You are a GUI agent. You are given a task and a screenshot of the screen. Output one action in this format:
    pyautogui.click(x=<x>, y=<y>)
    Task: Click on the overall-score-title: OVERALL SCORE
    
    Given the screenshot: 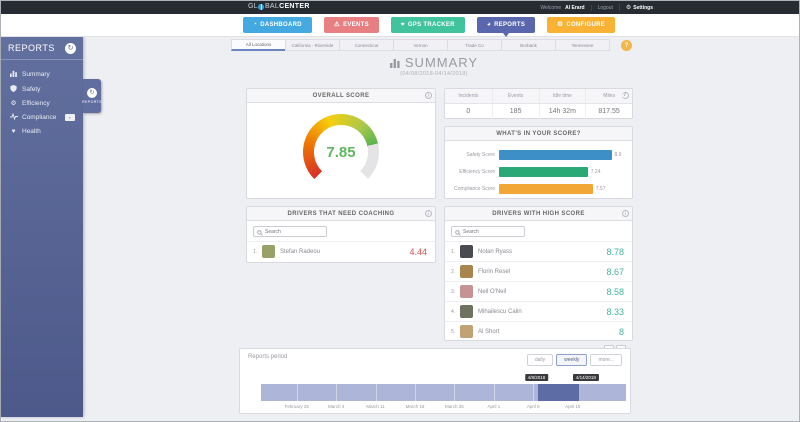 What is the action you would take?
    pyautogui.click(x=341, y=95)
    